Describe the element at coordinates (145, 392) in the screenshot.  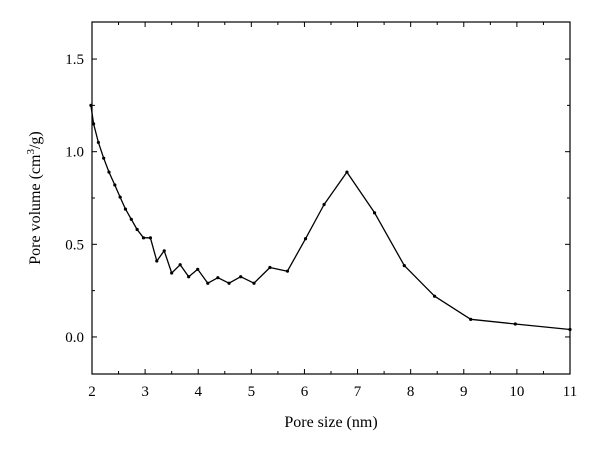
I see `x-tick-label: 3` at that location.